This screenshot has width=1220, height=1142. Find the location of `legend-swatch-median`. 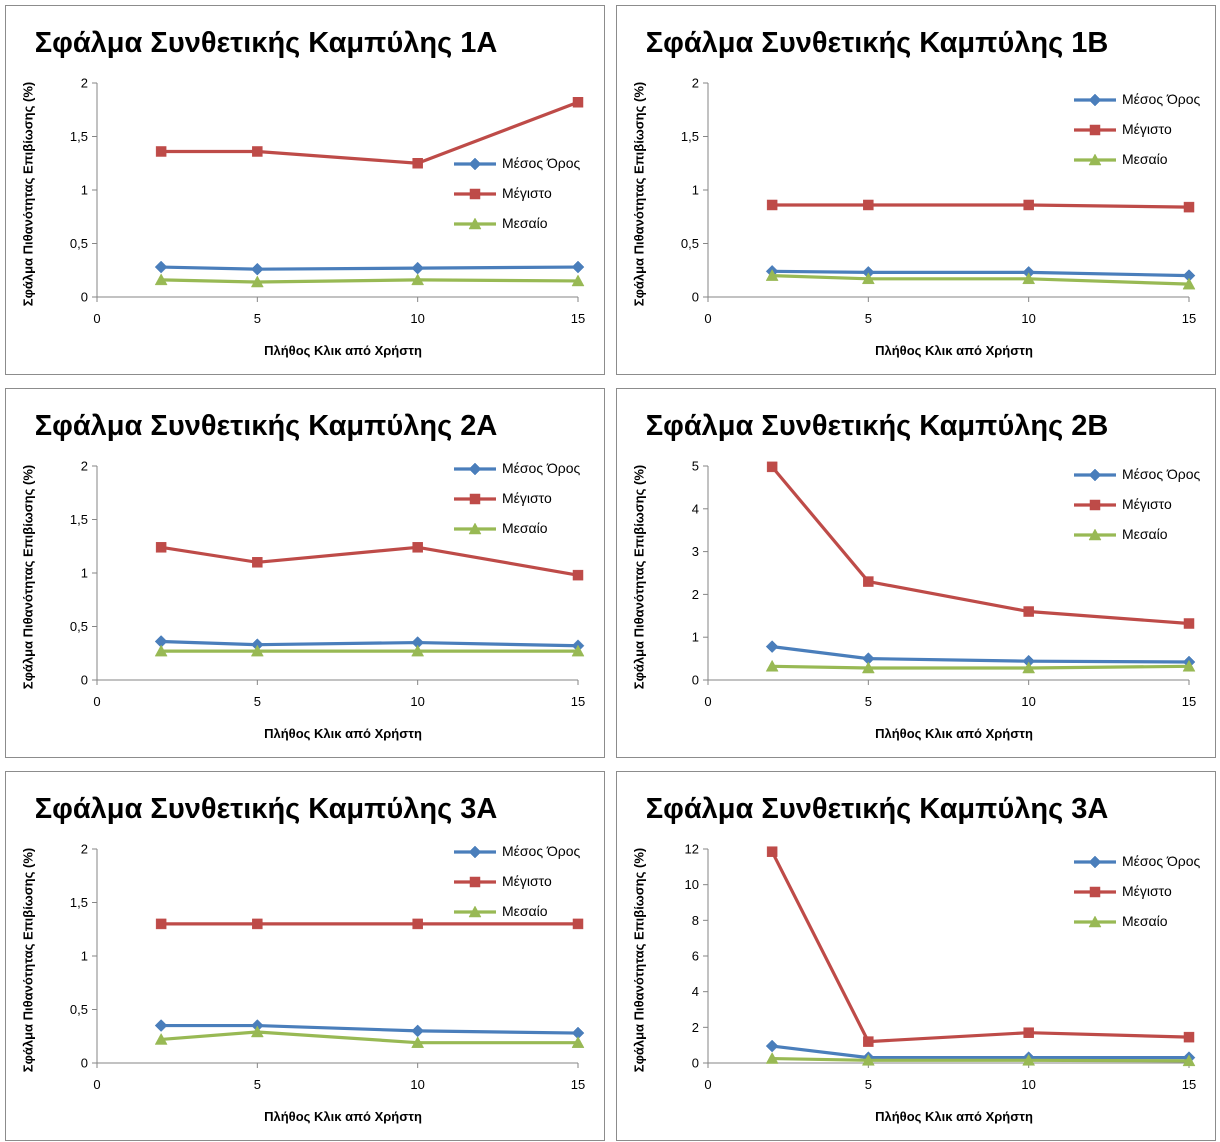

legend-swatch-median is located at coordinates (1095, 534).